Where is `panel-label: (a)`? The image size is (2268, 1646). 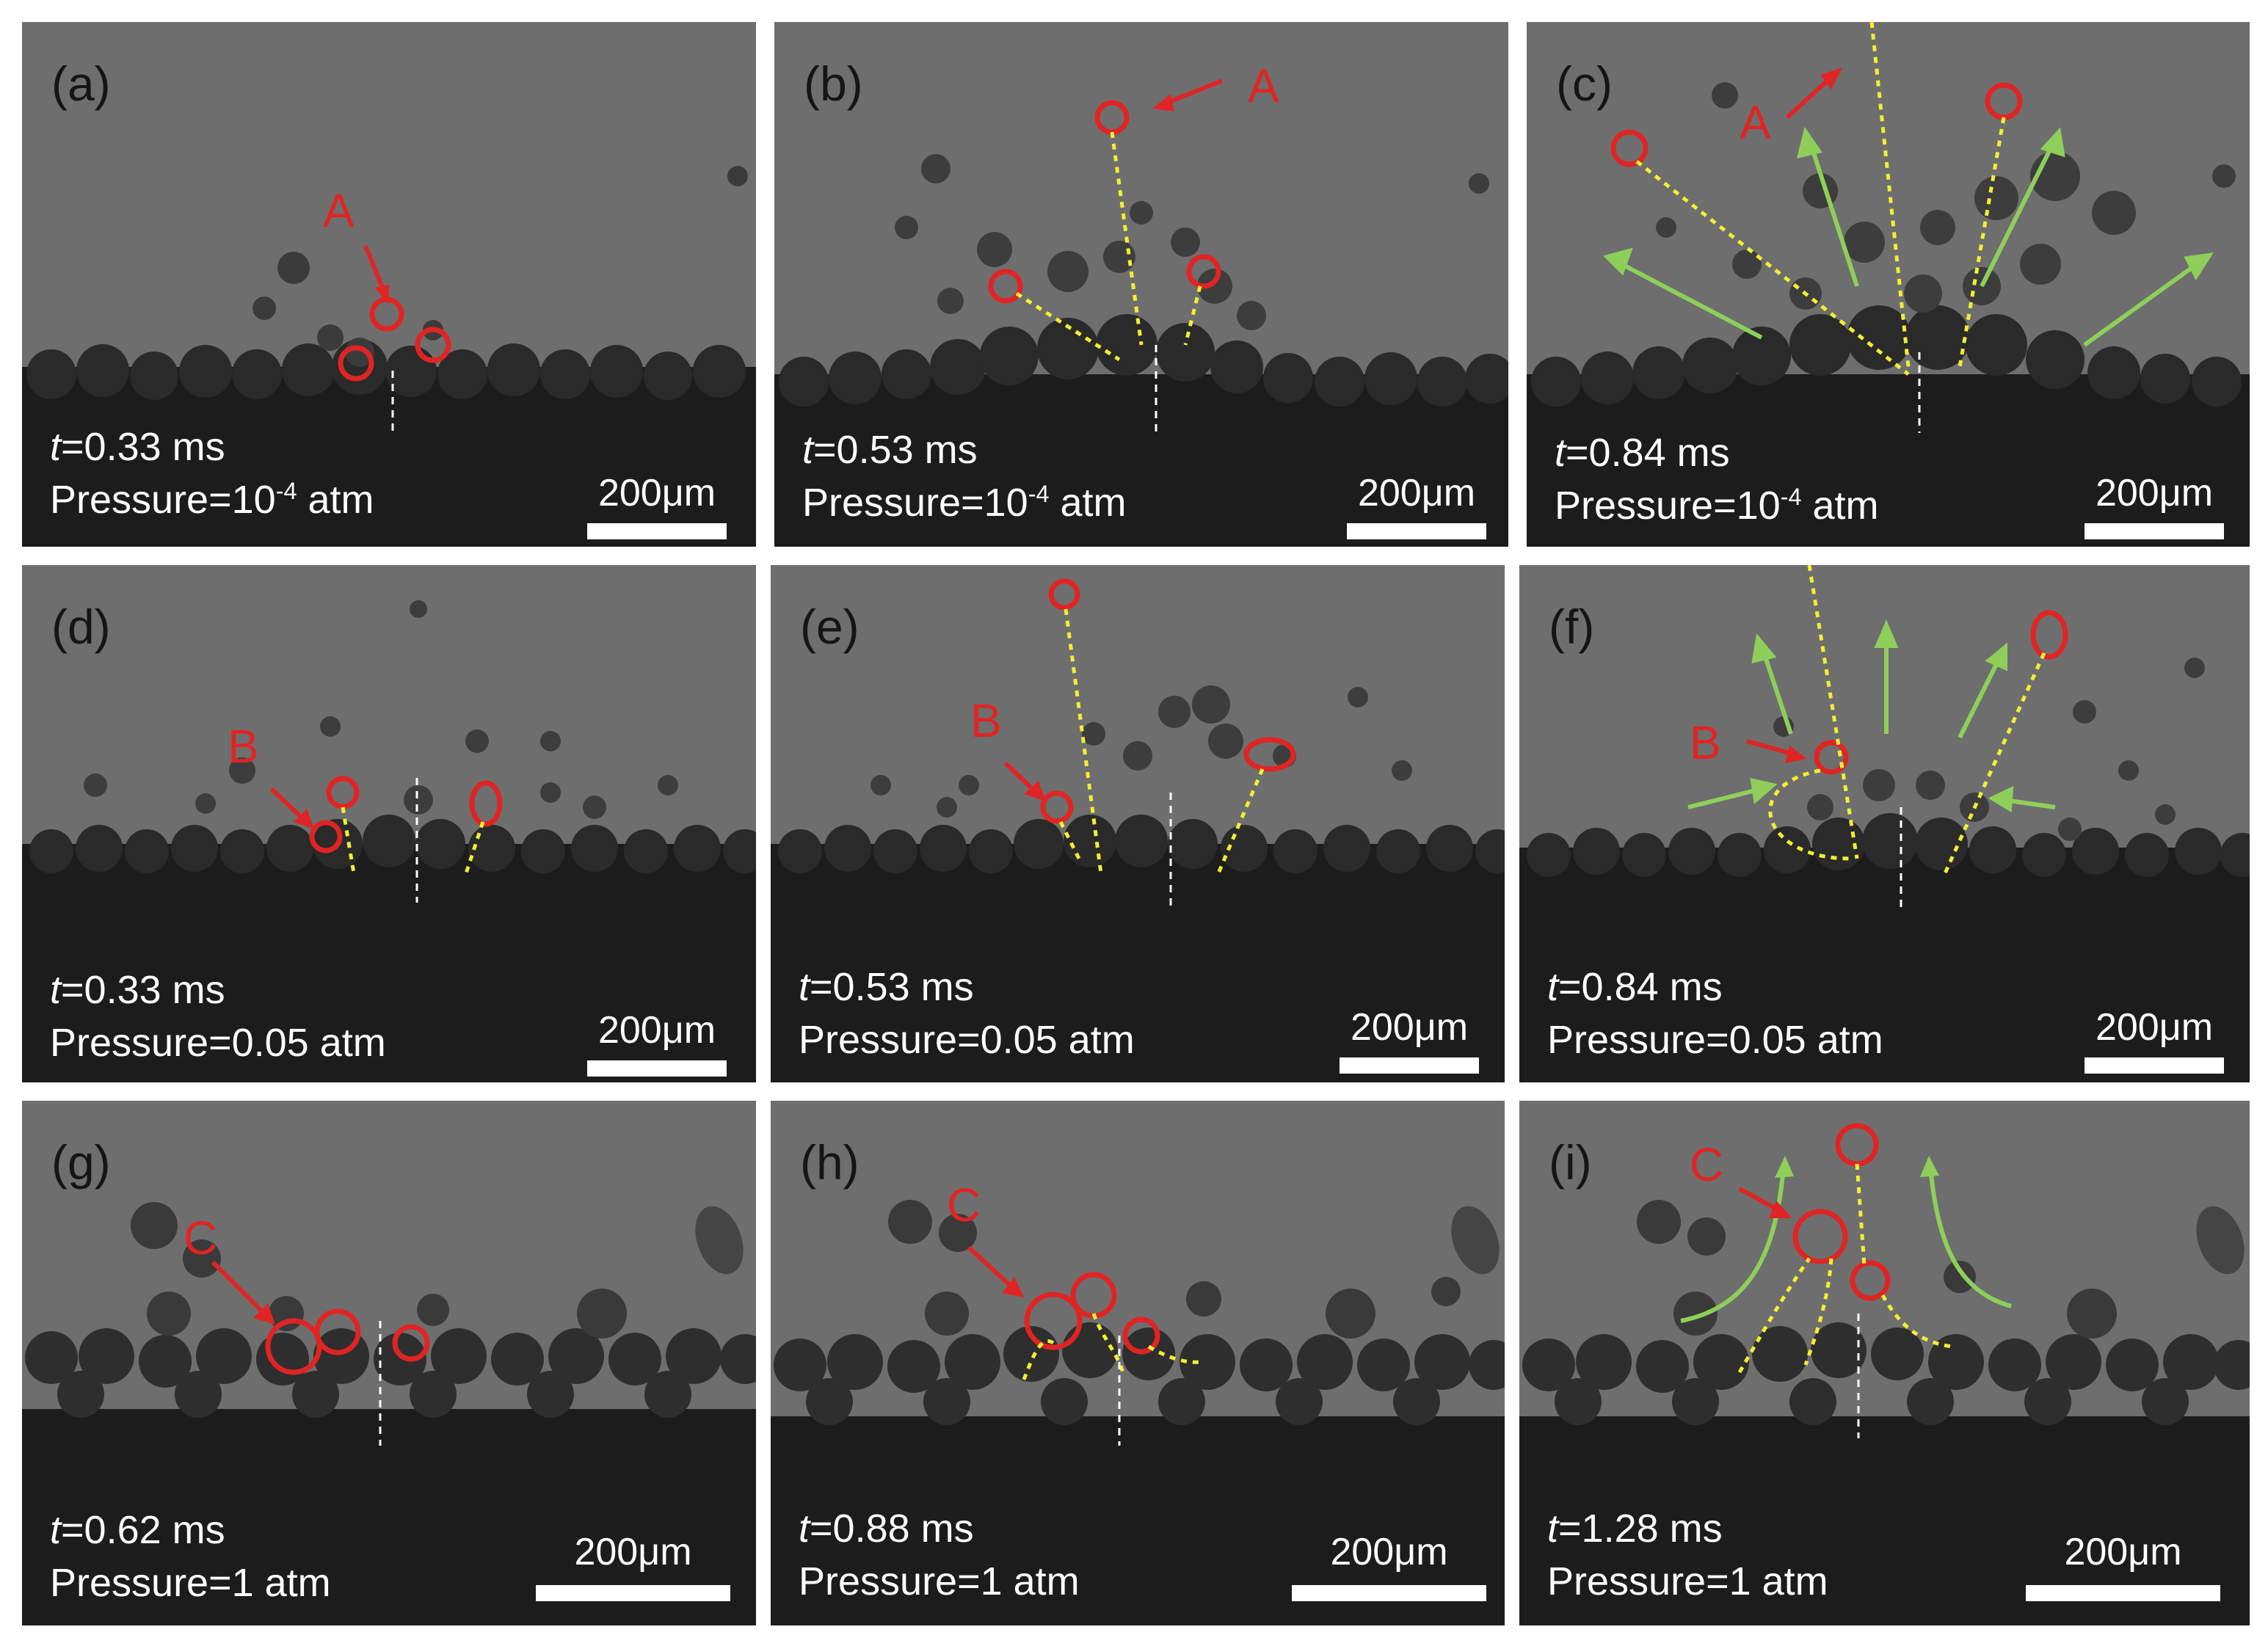 panel-label: (a) is located at coordinates (81, 84).